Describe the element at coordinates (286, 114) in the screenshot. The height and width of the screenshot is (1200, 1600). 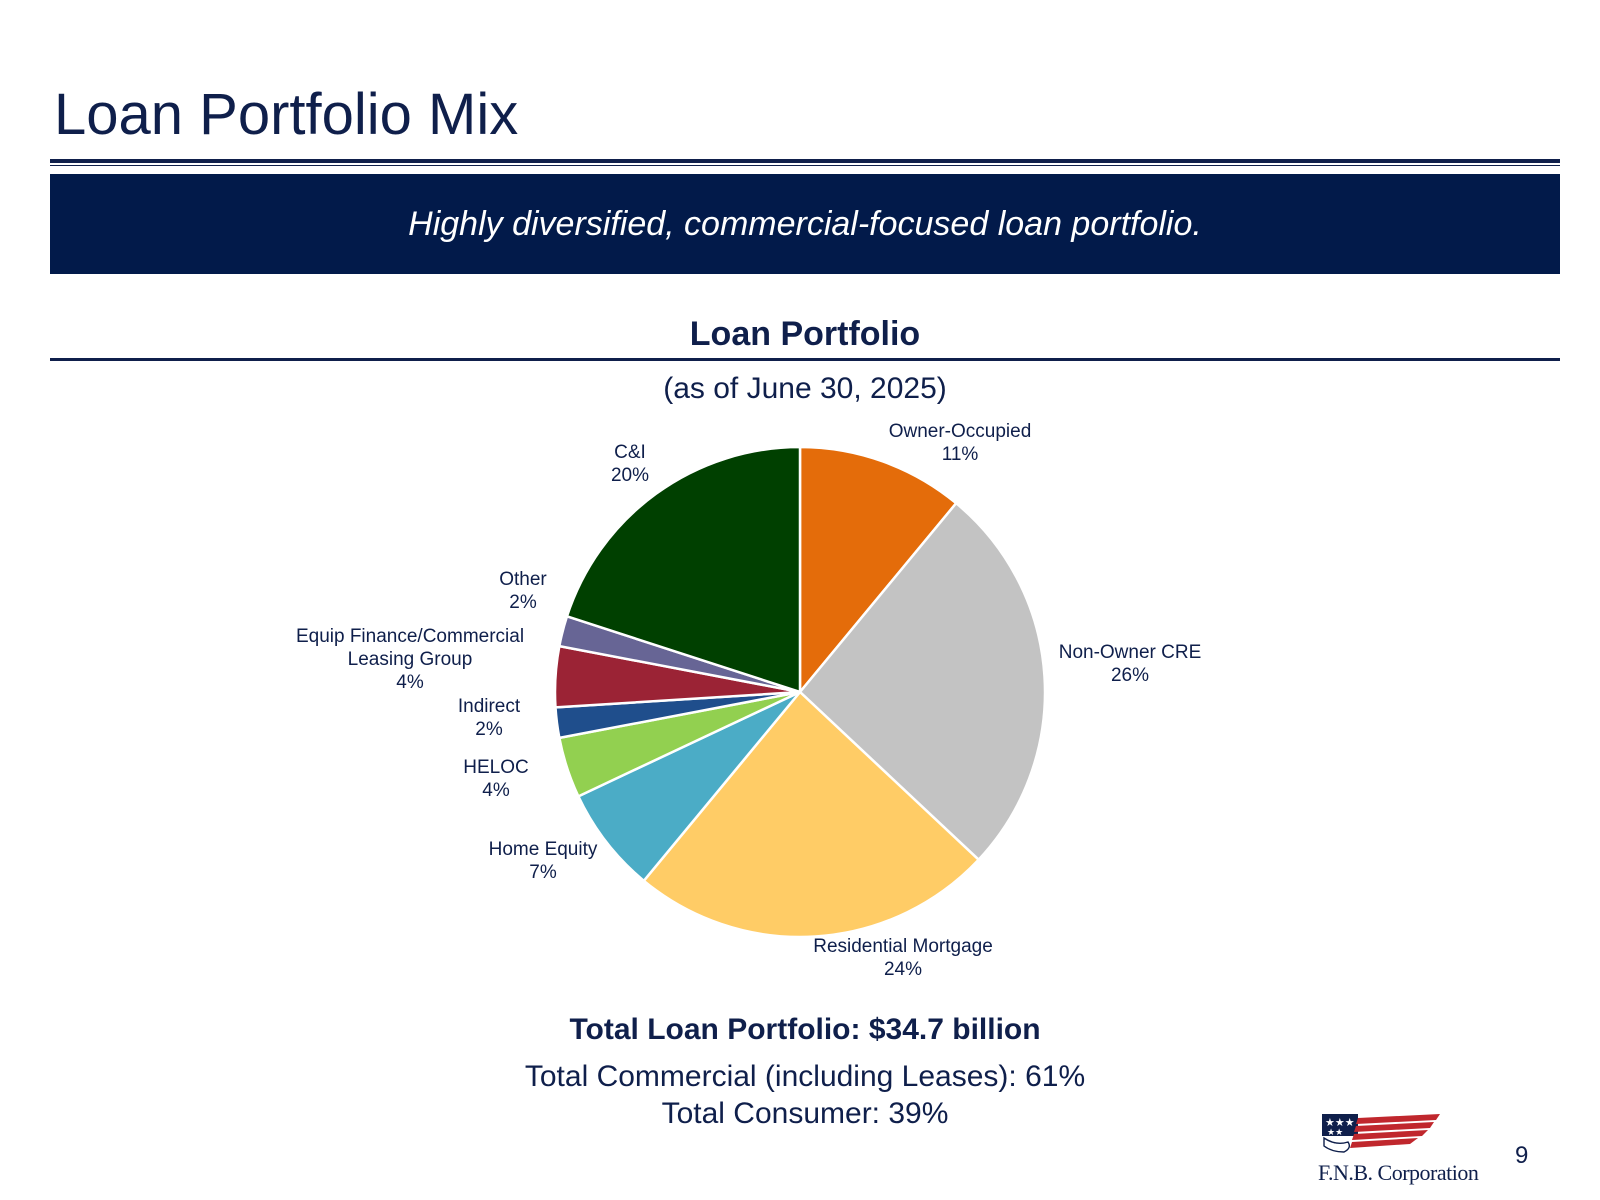
I see `slide-title: Loan Portfolio Mix` at that location.